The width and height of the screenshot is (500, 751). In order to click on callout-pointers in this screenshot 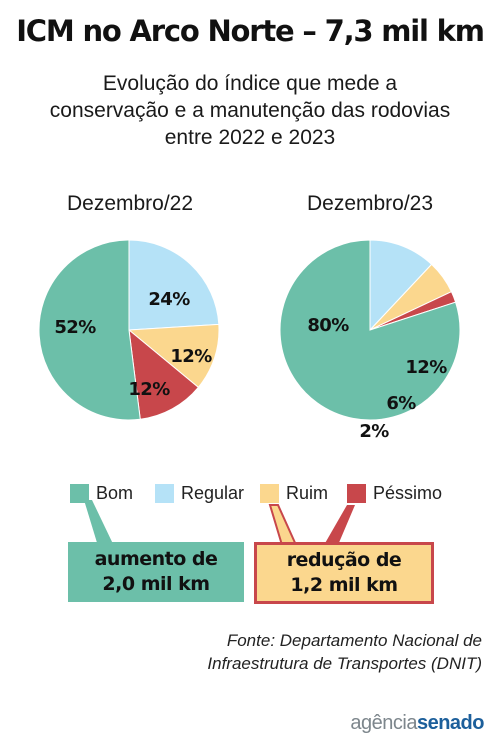, I will do `click(219, 523)`.